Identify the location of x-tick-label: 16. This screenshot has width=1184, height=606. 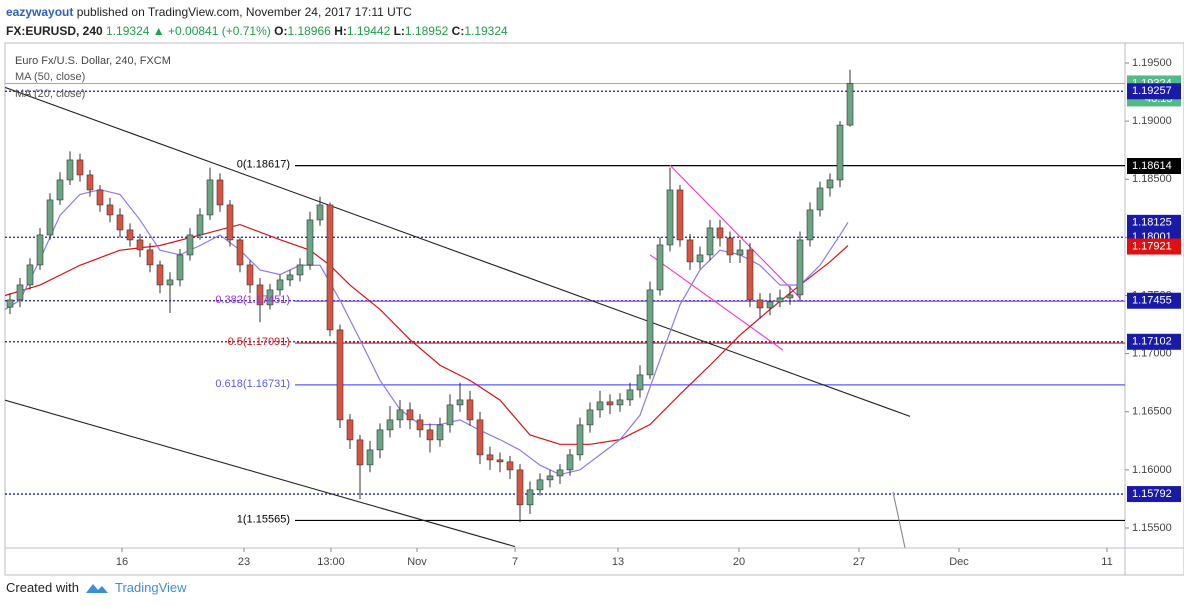
(122, 562).